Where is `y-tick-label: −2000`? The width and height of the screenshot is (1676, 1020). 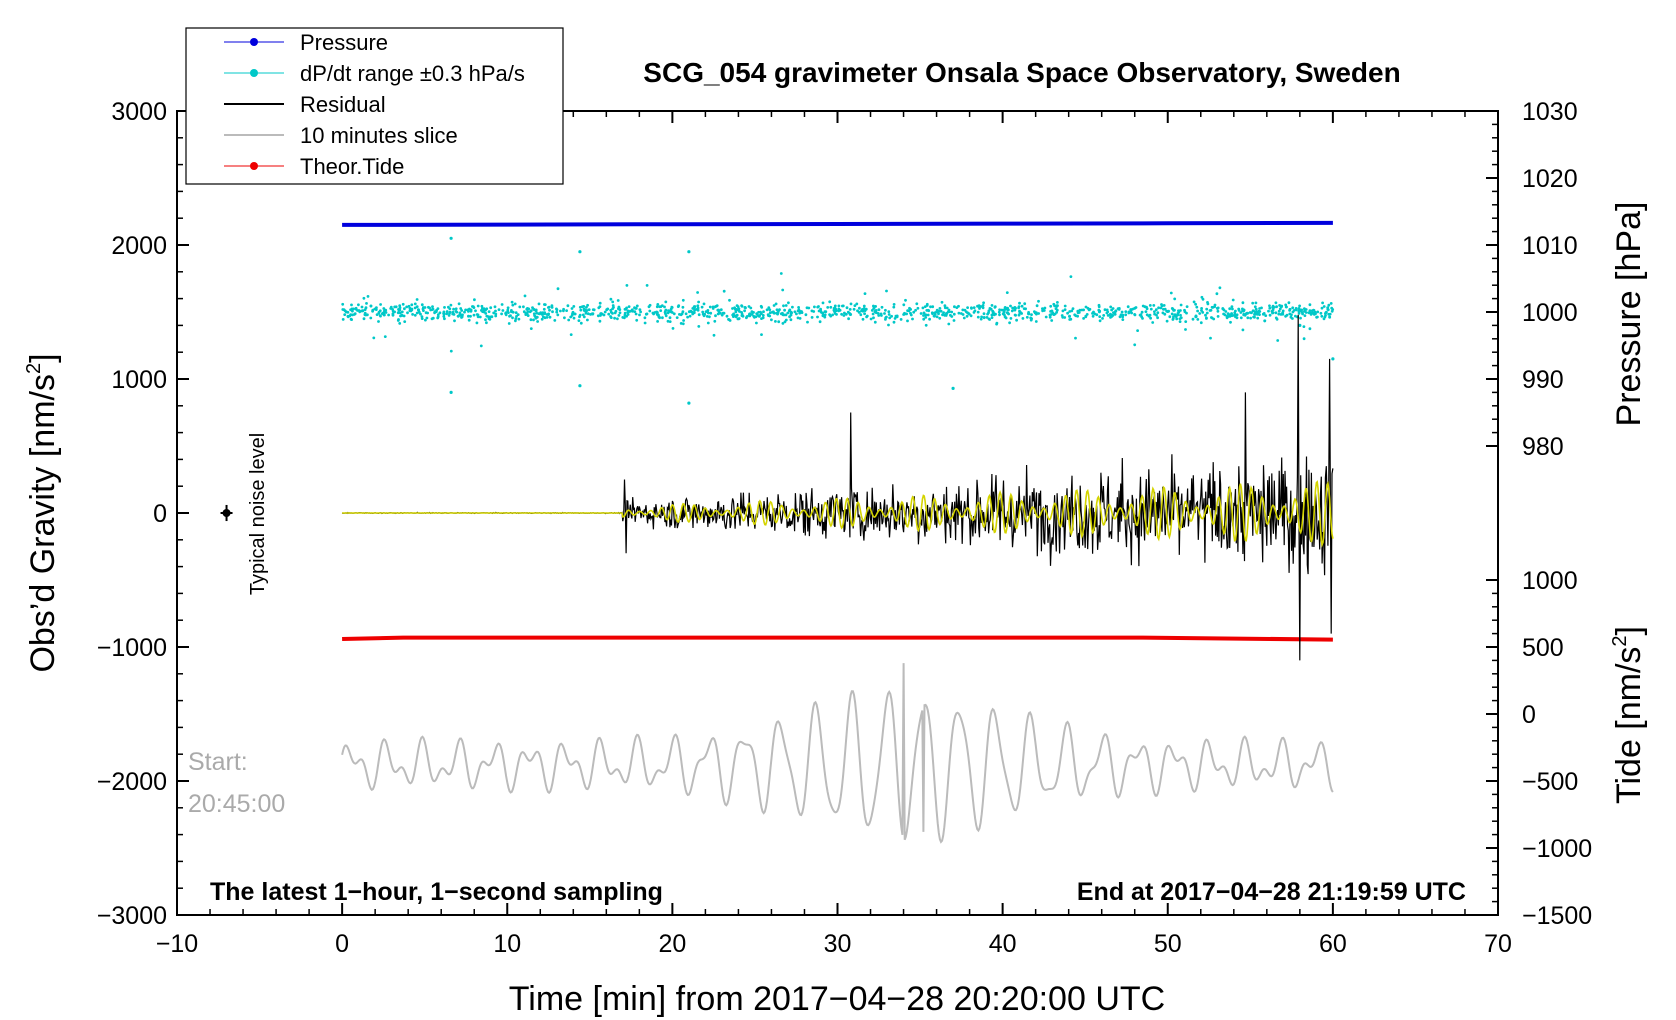 y-tick-label: −2000 is located at coordinates (132, 782).